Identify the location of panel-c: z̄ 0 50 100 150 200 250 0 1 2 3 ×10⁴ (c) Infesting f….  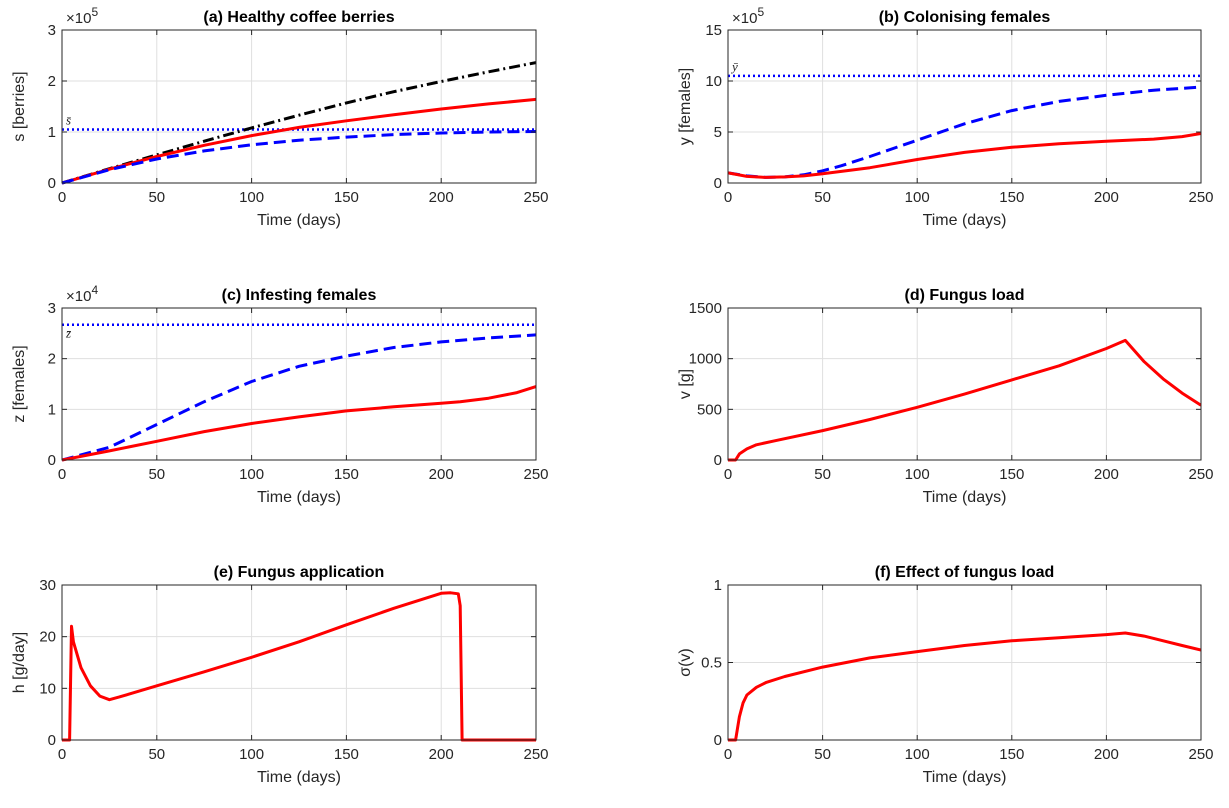
(280, 394).